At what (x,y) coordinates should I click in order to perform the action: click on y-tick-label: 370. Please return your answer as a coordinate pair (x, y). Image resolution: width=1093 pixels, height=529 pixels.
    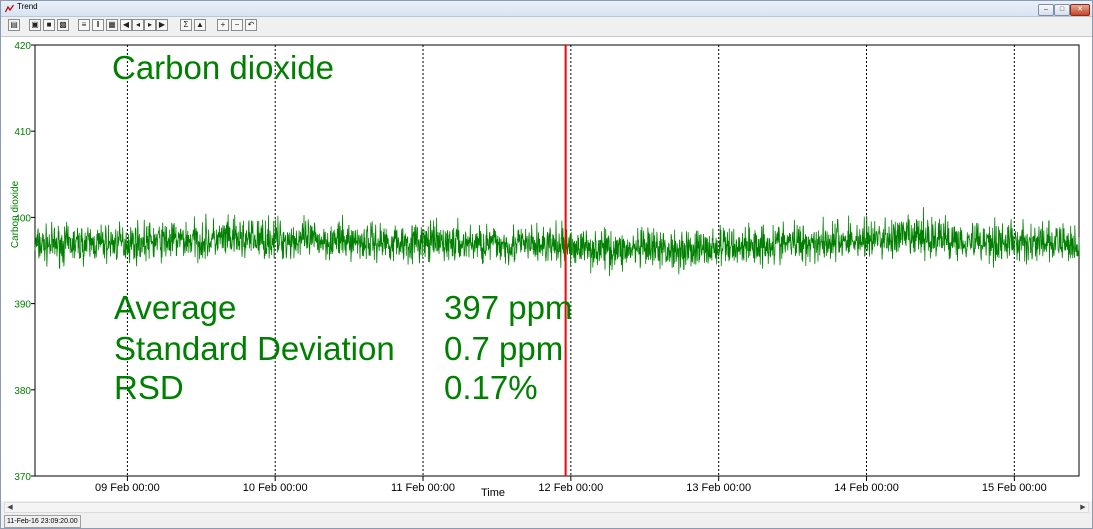
    Looking at the image, I should click on (22, 477).